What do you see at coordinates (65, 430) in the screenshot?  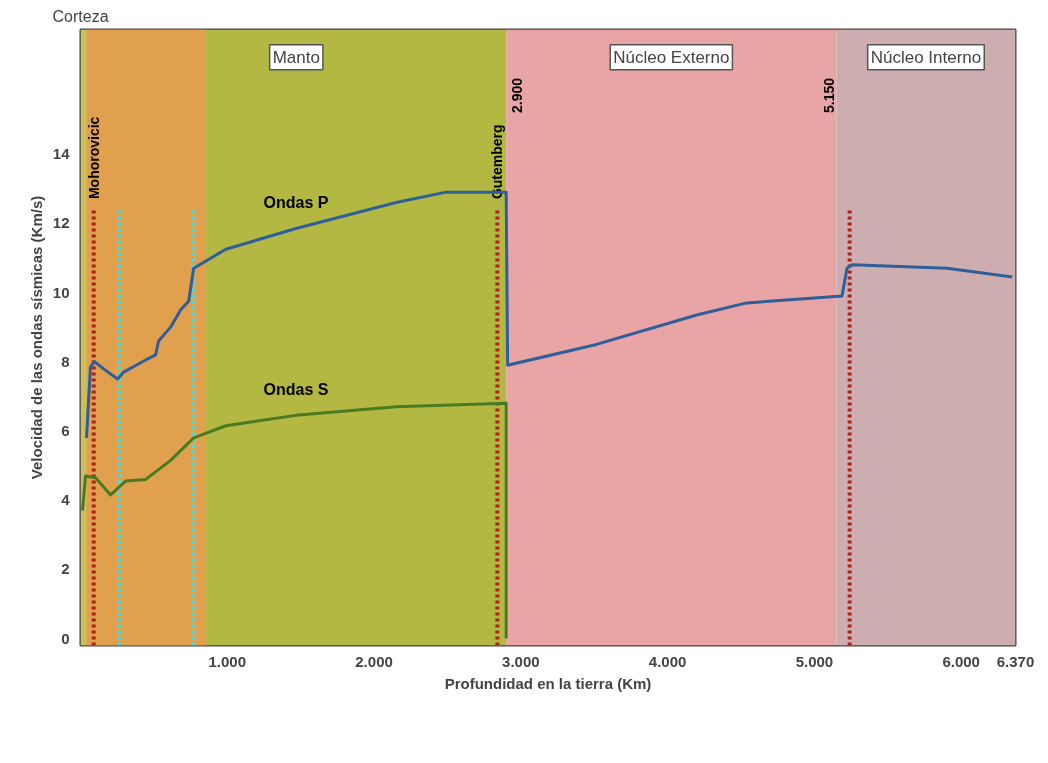 I see `y-tick-label: 6` at bounding box center [65, 430].